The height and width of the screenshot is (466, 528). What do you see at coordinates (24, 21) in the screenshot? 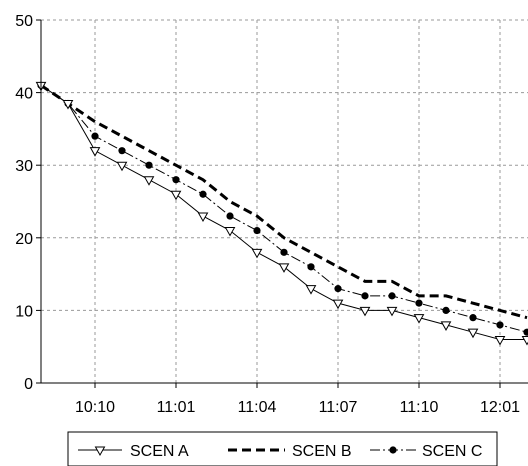
I see `y-tick-label: 50` at bounding box center [24, 21].